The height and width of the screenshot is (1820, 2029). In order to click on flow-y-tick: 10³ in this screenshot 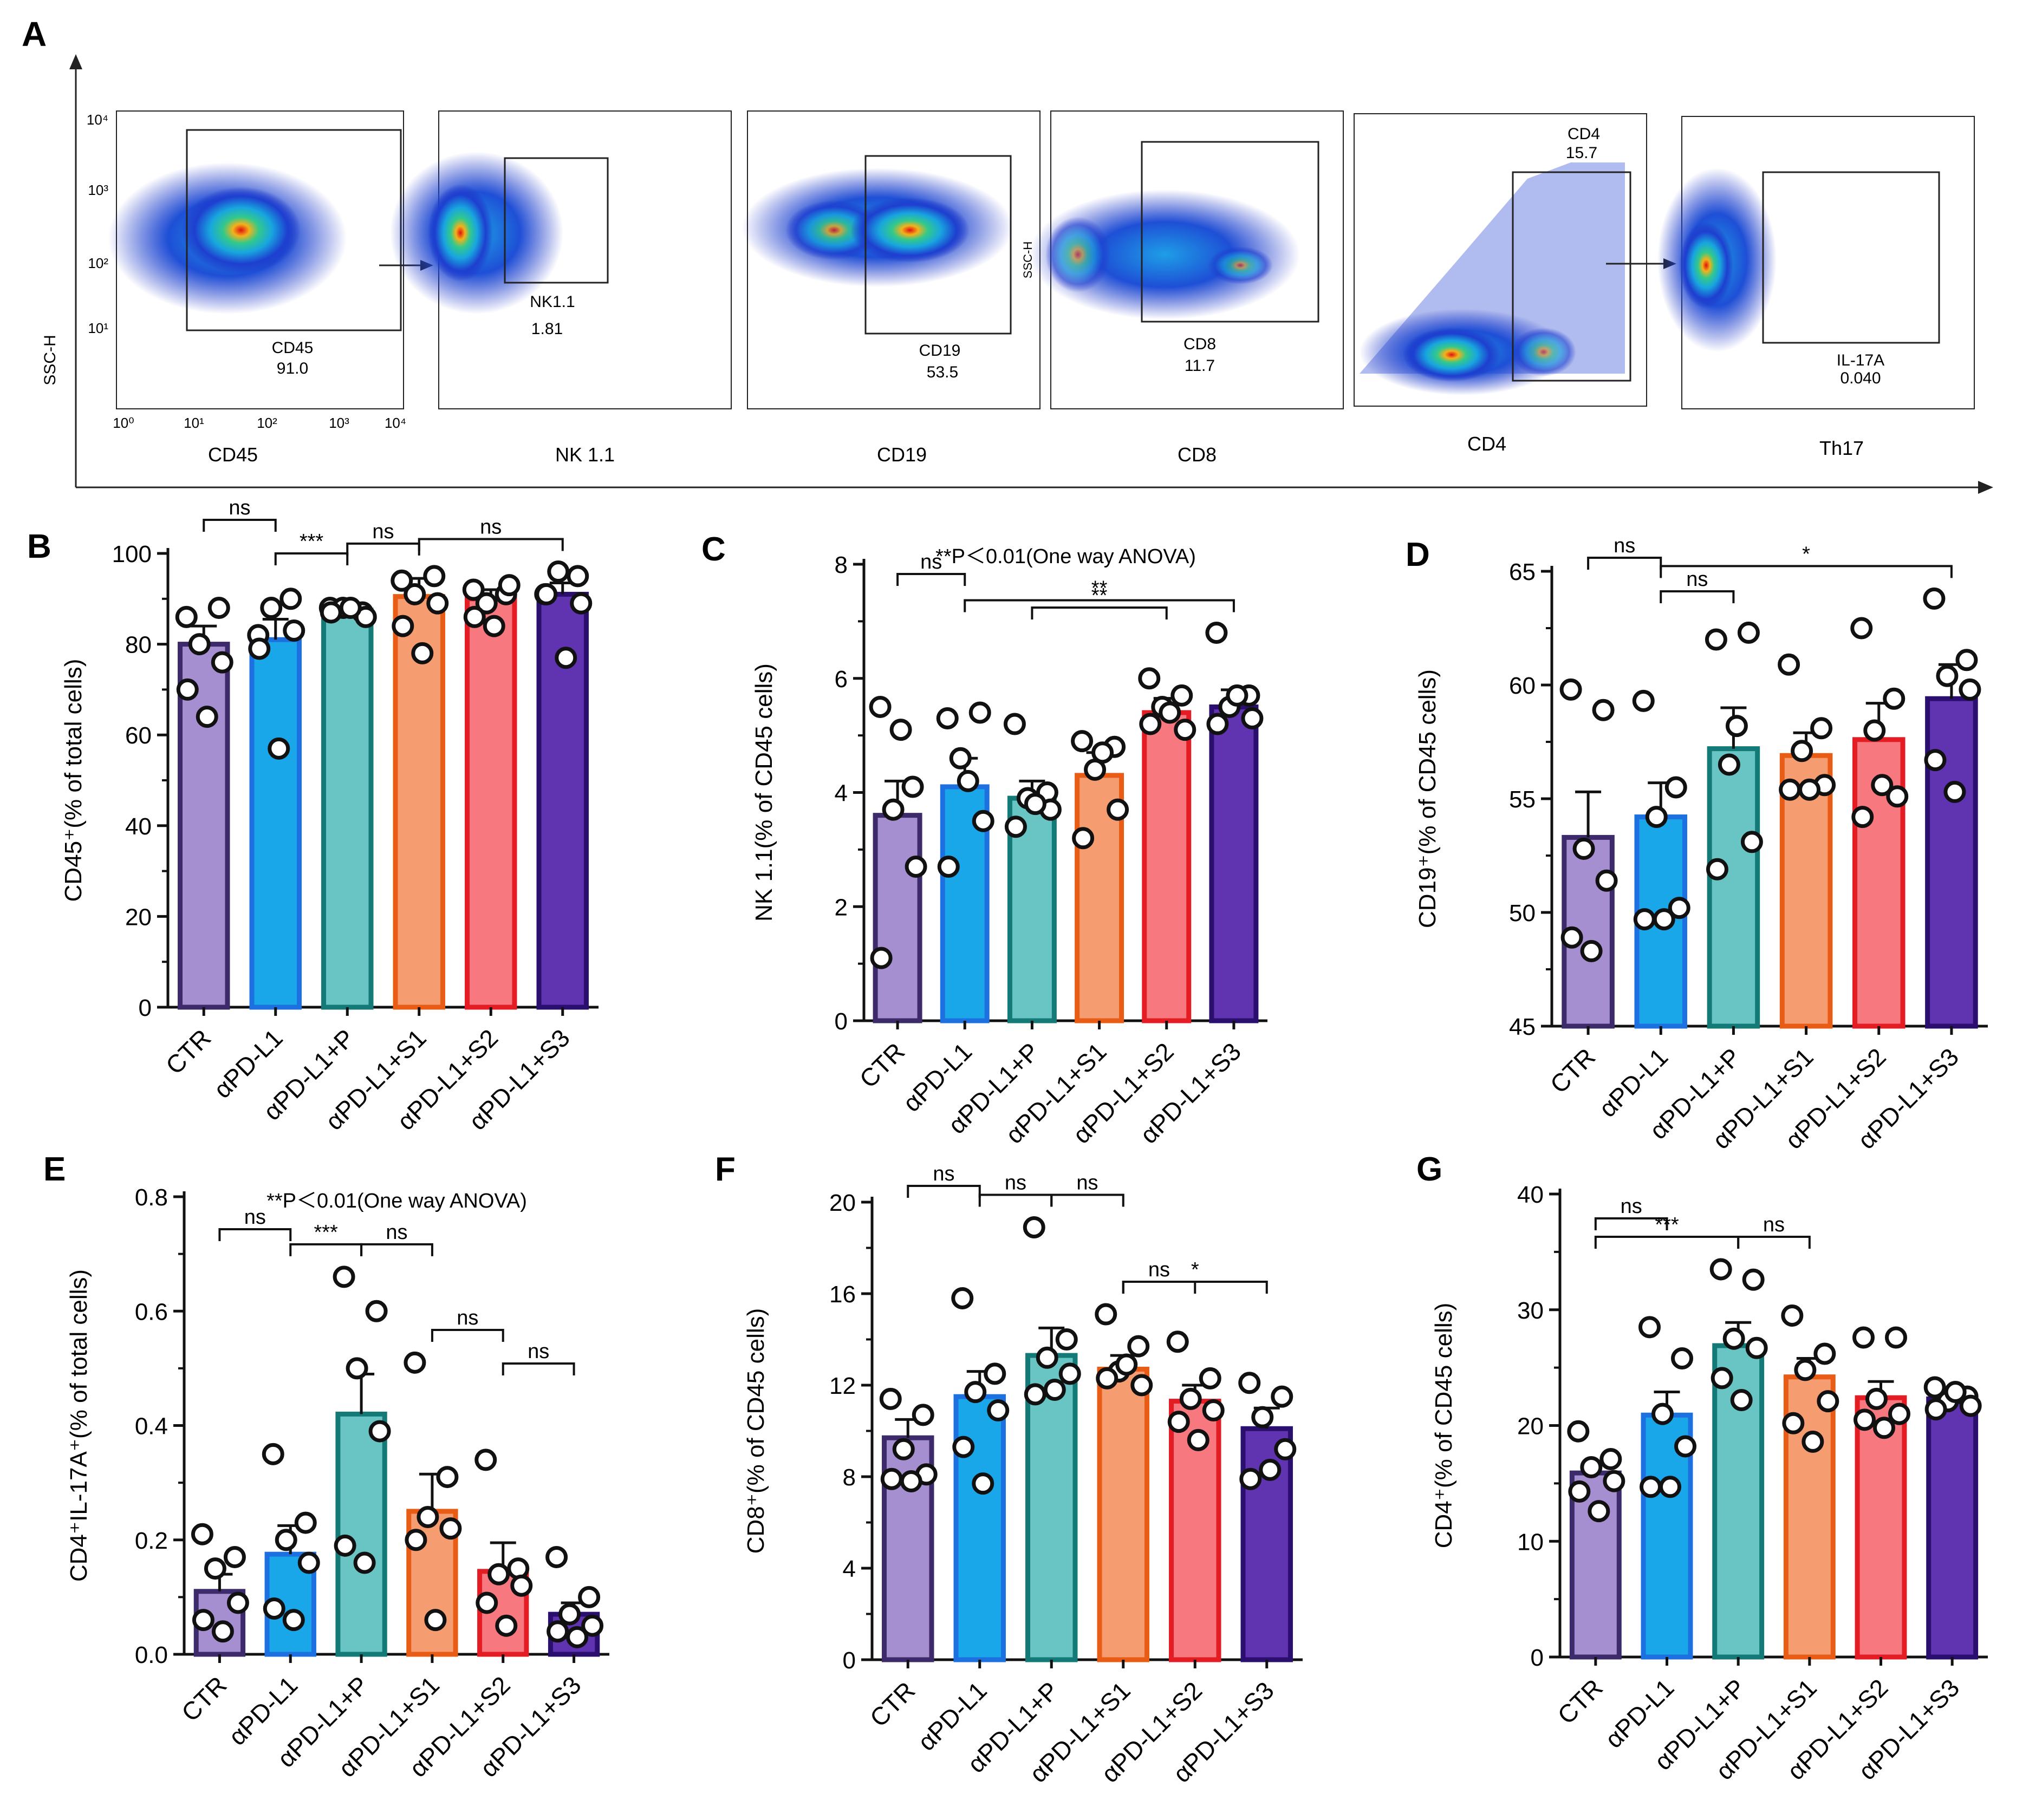, I will do `click(98, 190)`.